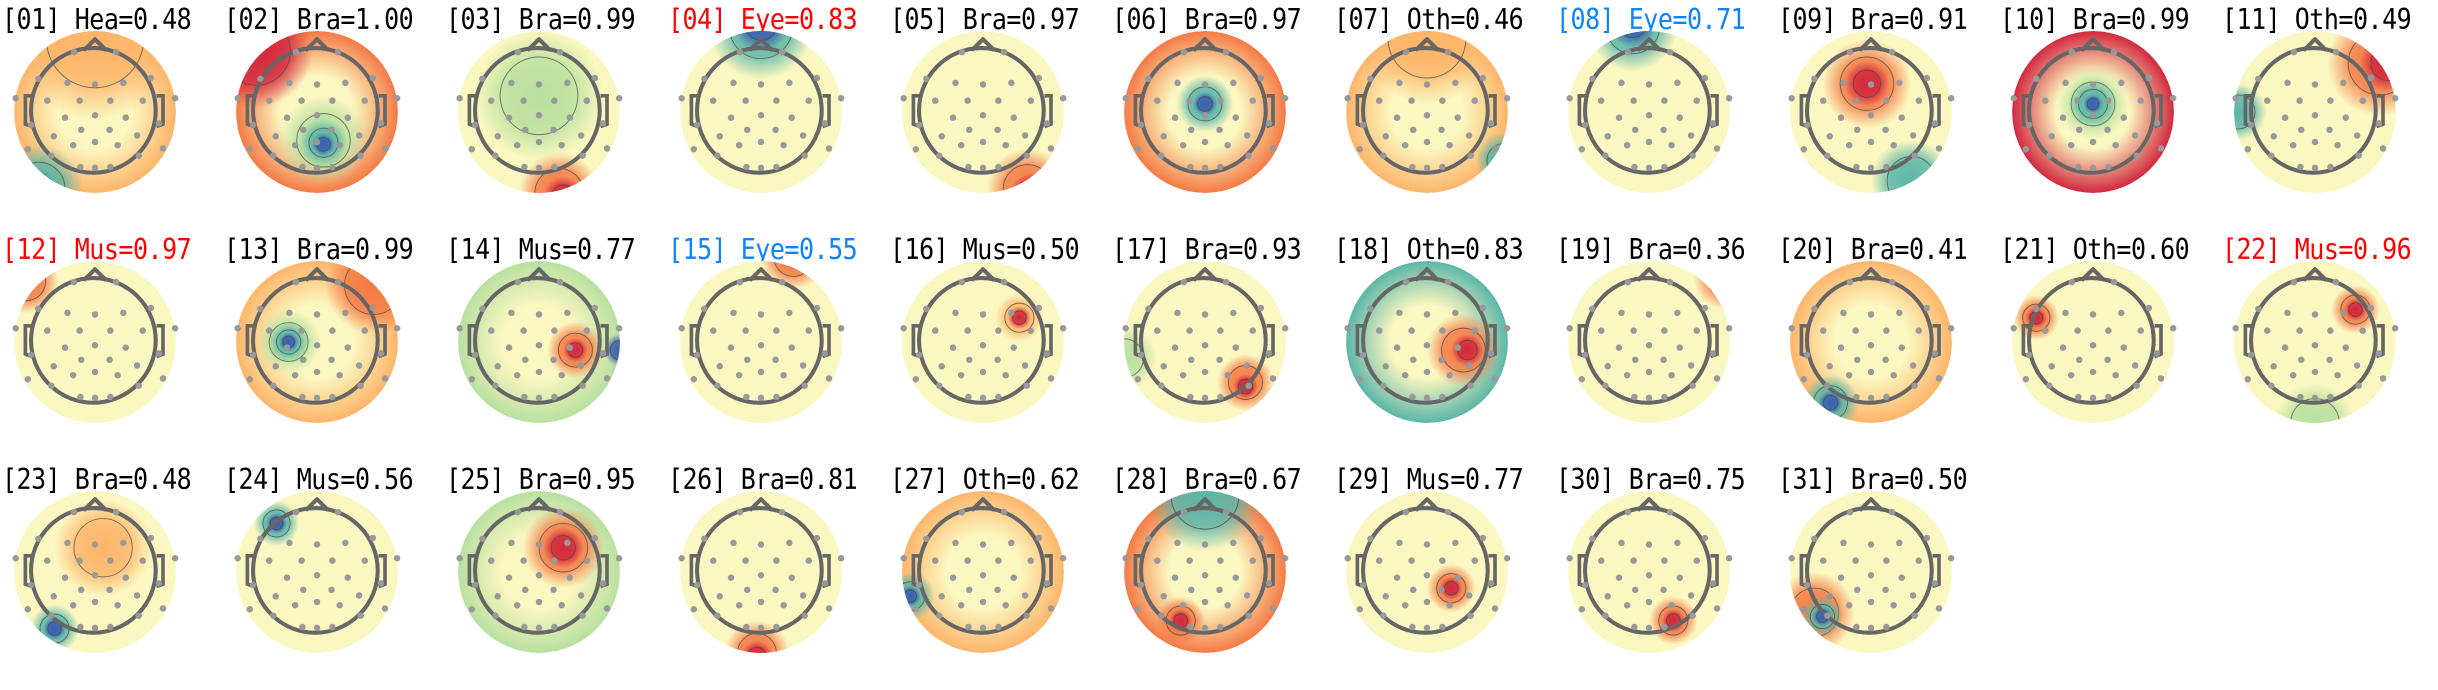 The height and width of the screenshot is (690, 2438). Describe the element at coordinates (1429, 19) in the screenshot. I see `component-label: [07] Oth=0.46` at that location.